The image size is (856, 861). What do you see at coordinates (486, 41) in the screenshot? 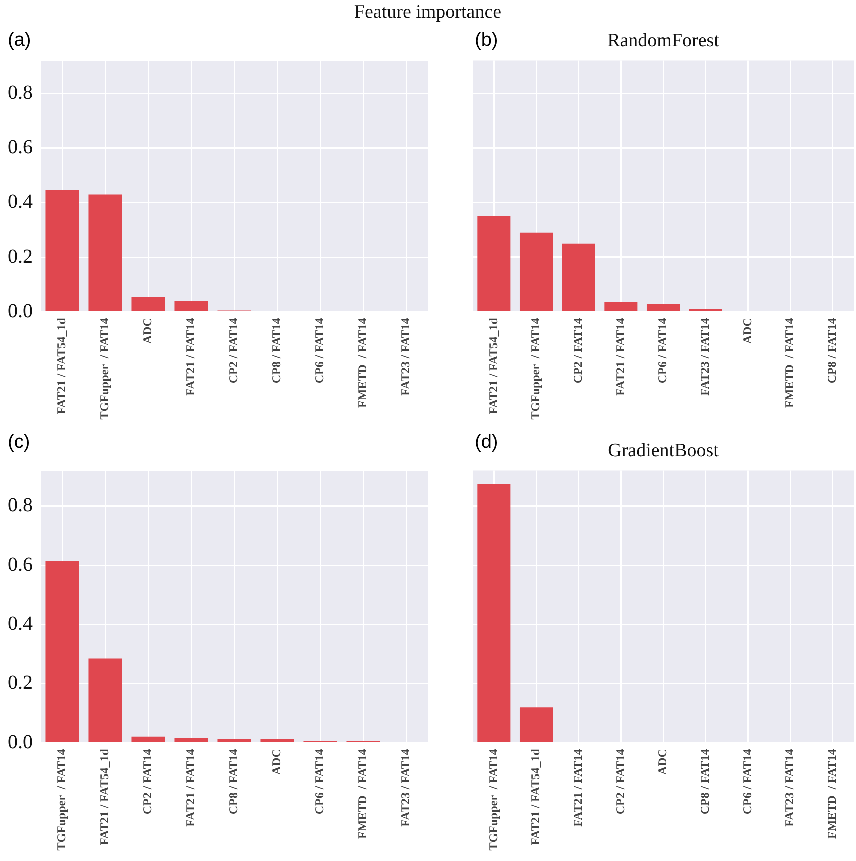
I see `text: (b)` at bounding box center [486, 41].